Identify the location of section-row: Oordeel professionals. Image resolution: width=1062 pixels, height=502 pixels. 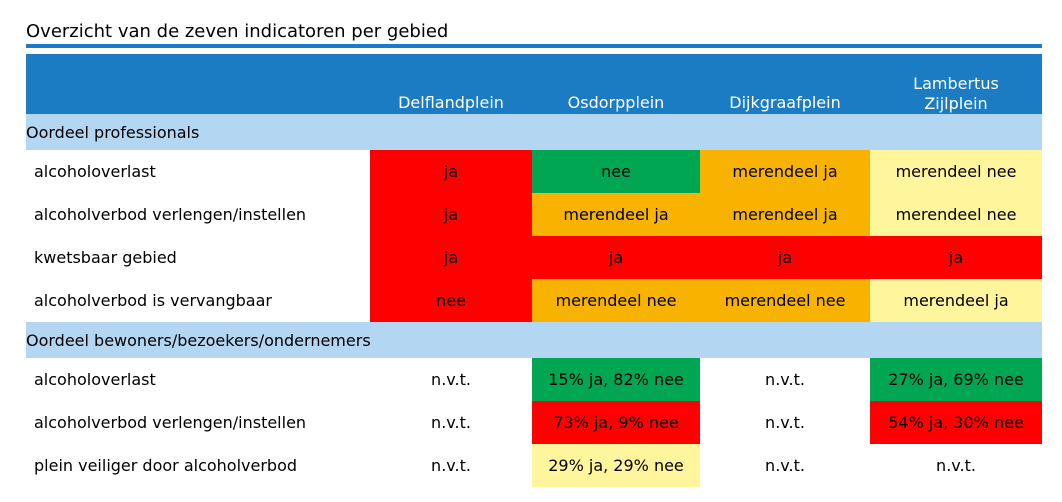
(534, 132).